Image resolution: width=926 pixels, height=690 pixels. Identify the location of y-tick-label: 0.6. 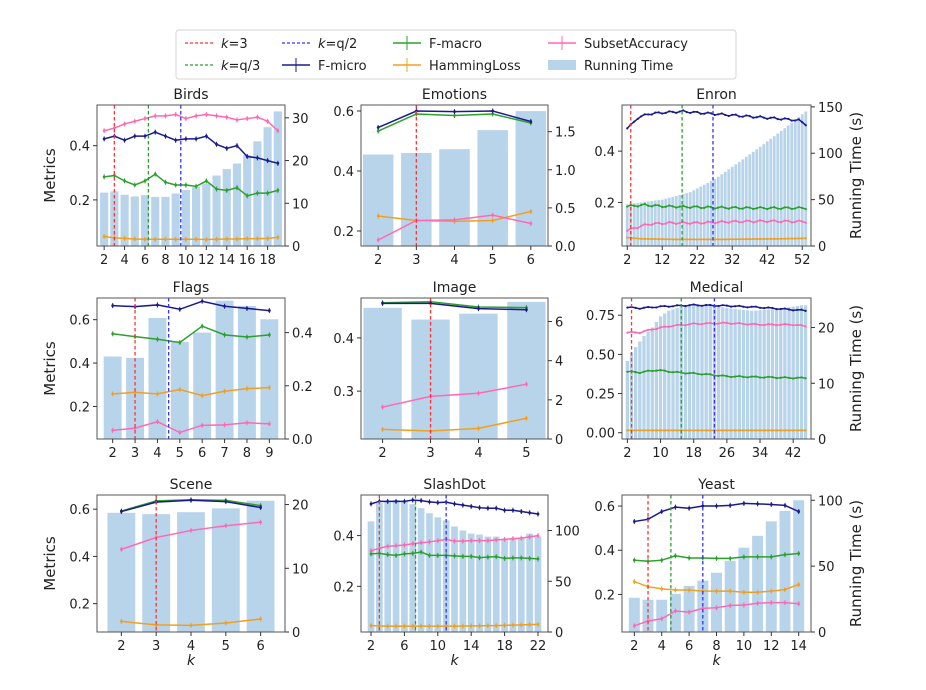
(79, 321).